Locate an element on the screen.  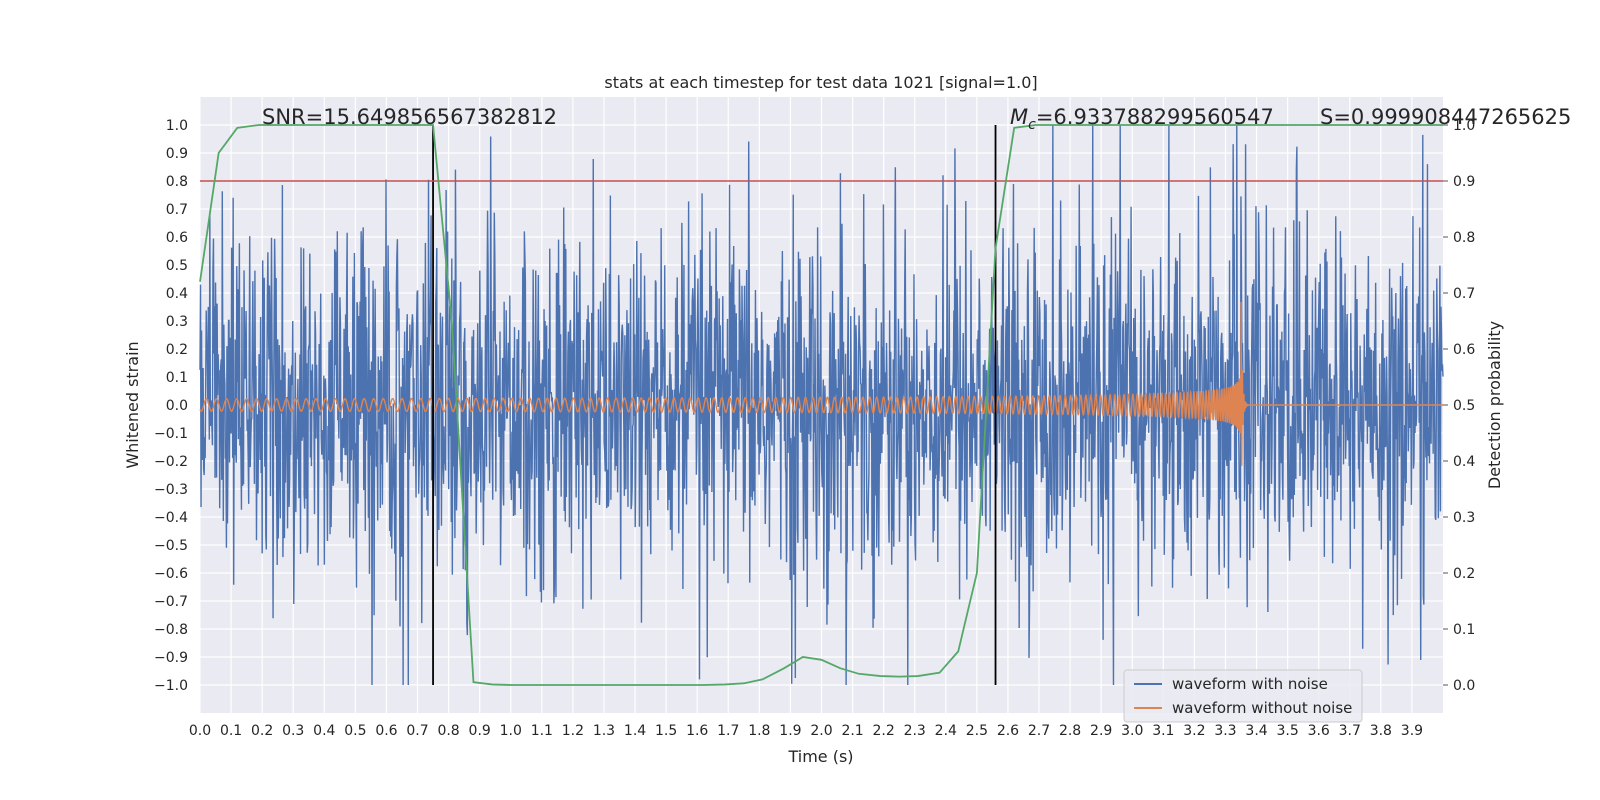
chirp-mass-subscript: c is located at coordinates (1032, 125).